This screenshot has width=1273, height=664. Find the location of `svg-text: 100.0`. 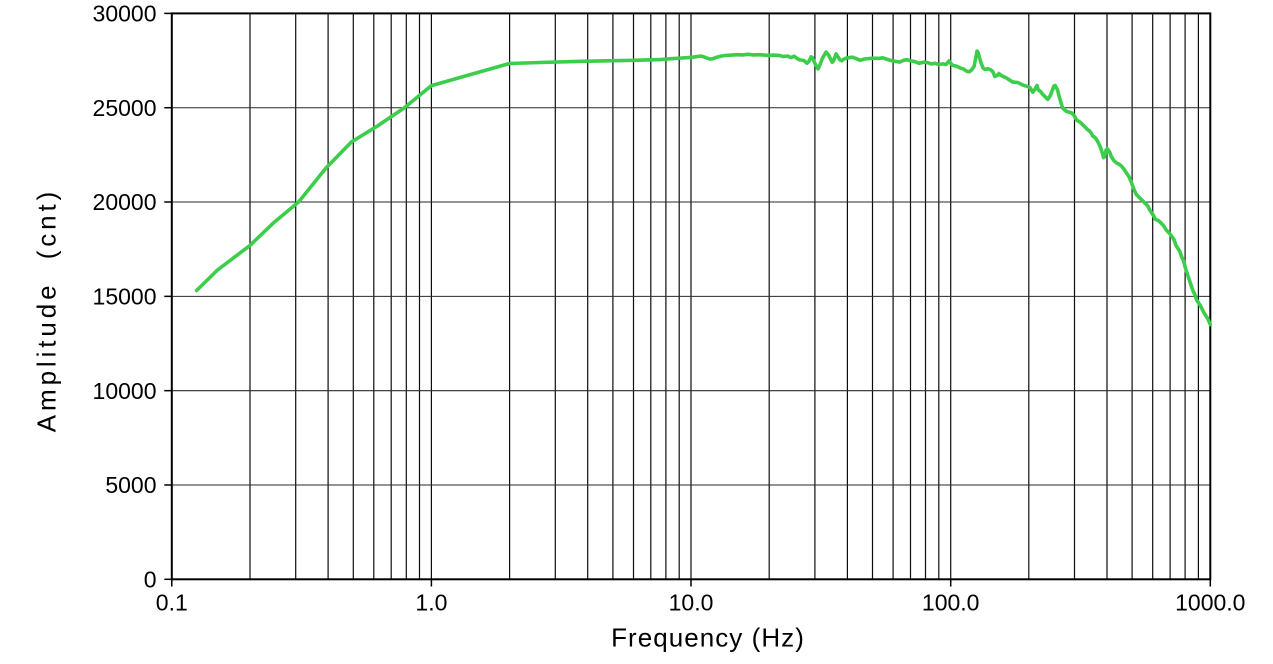

svg-text: 100.0 is located at coordinates (951, 603).